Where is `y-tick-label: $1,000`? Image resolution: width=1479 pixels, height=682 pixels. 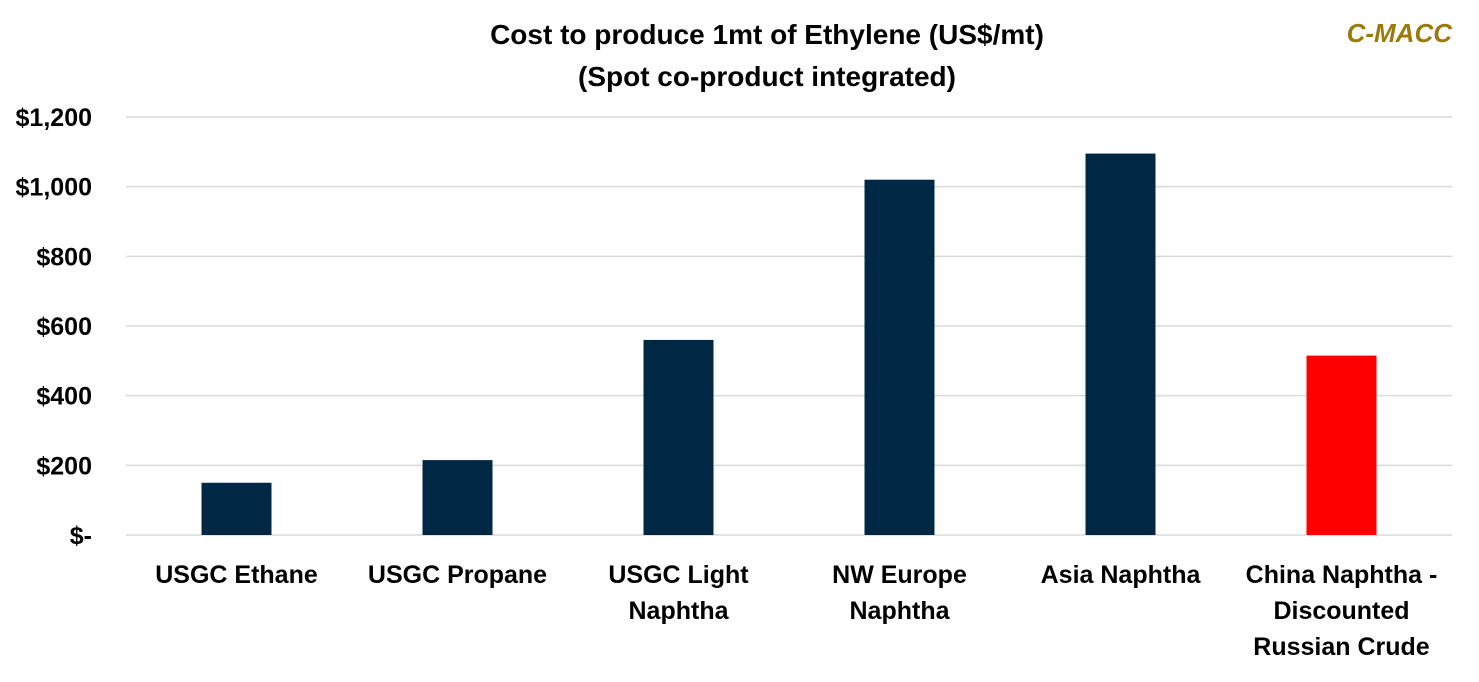
y-tick-label: $1,000 is located at coordinates (54, 188).